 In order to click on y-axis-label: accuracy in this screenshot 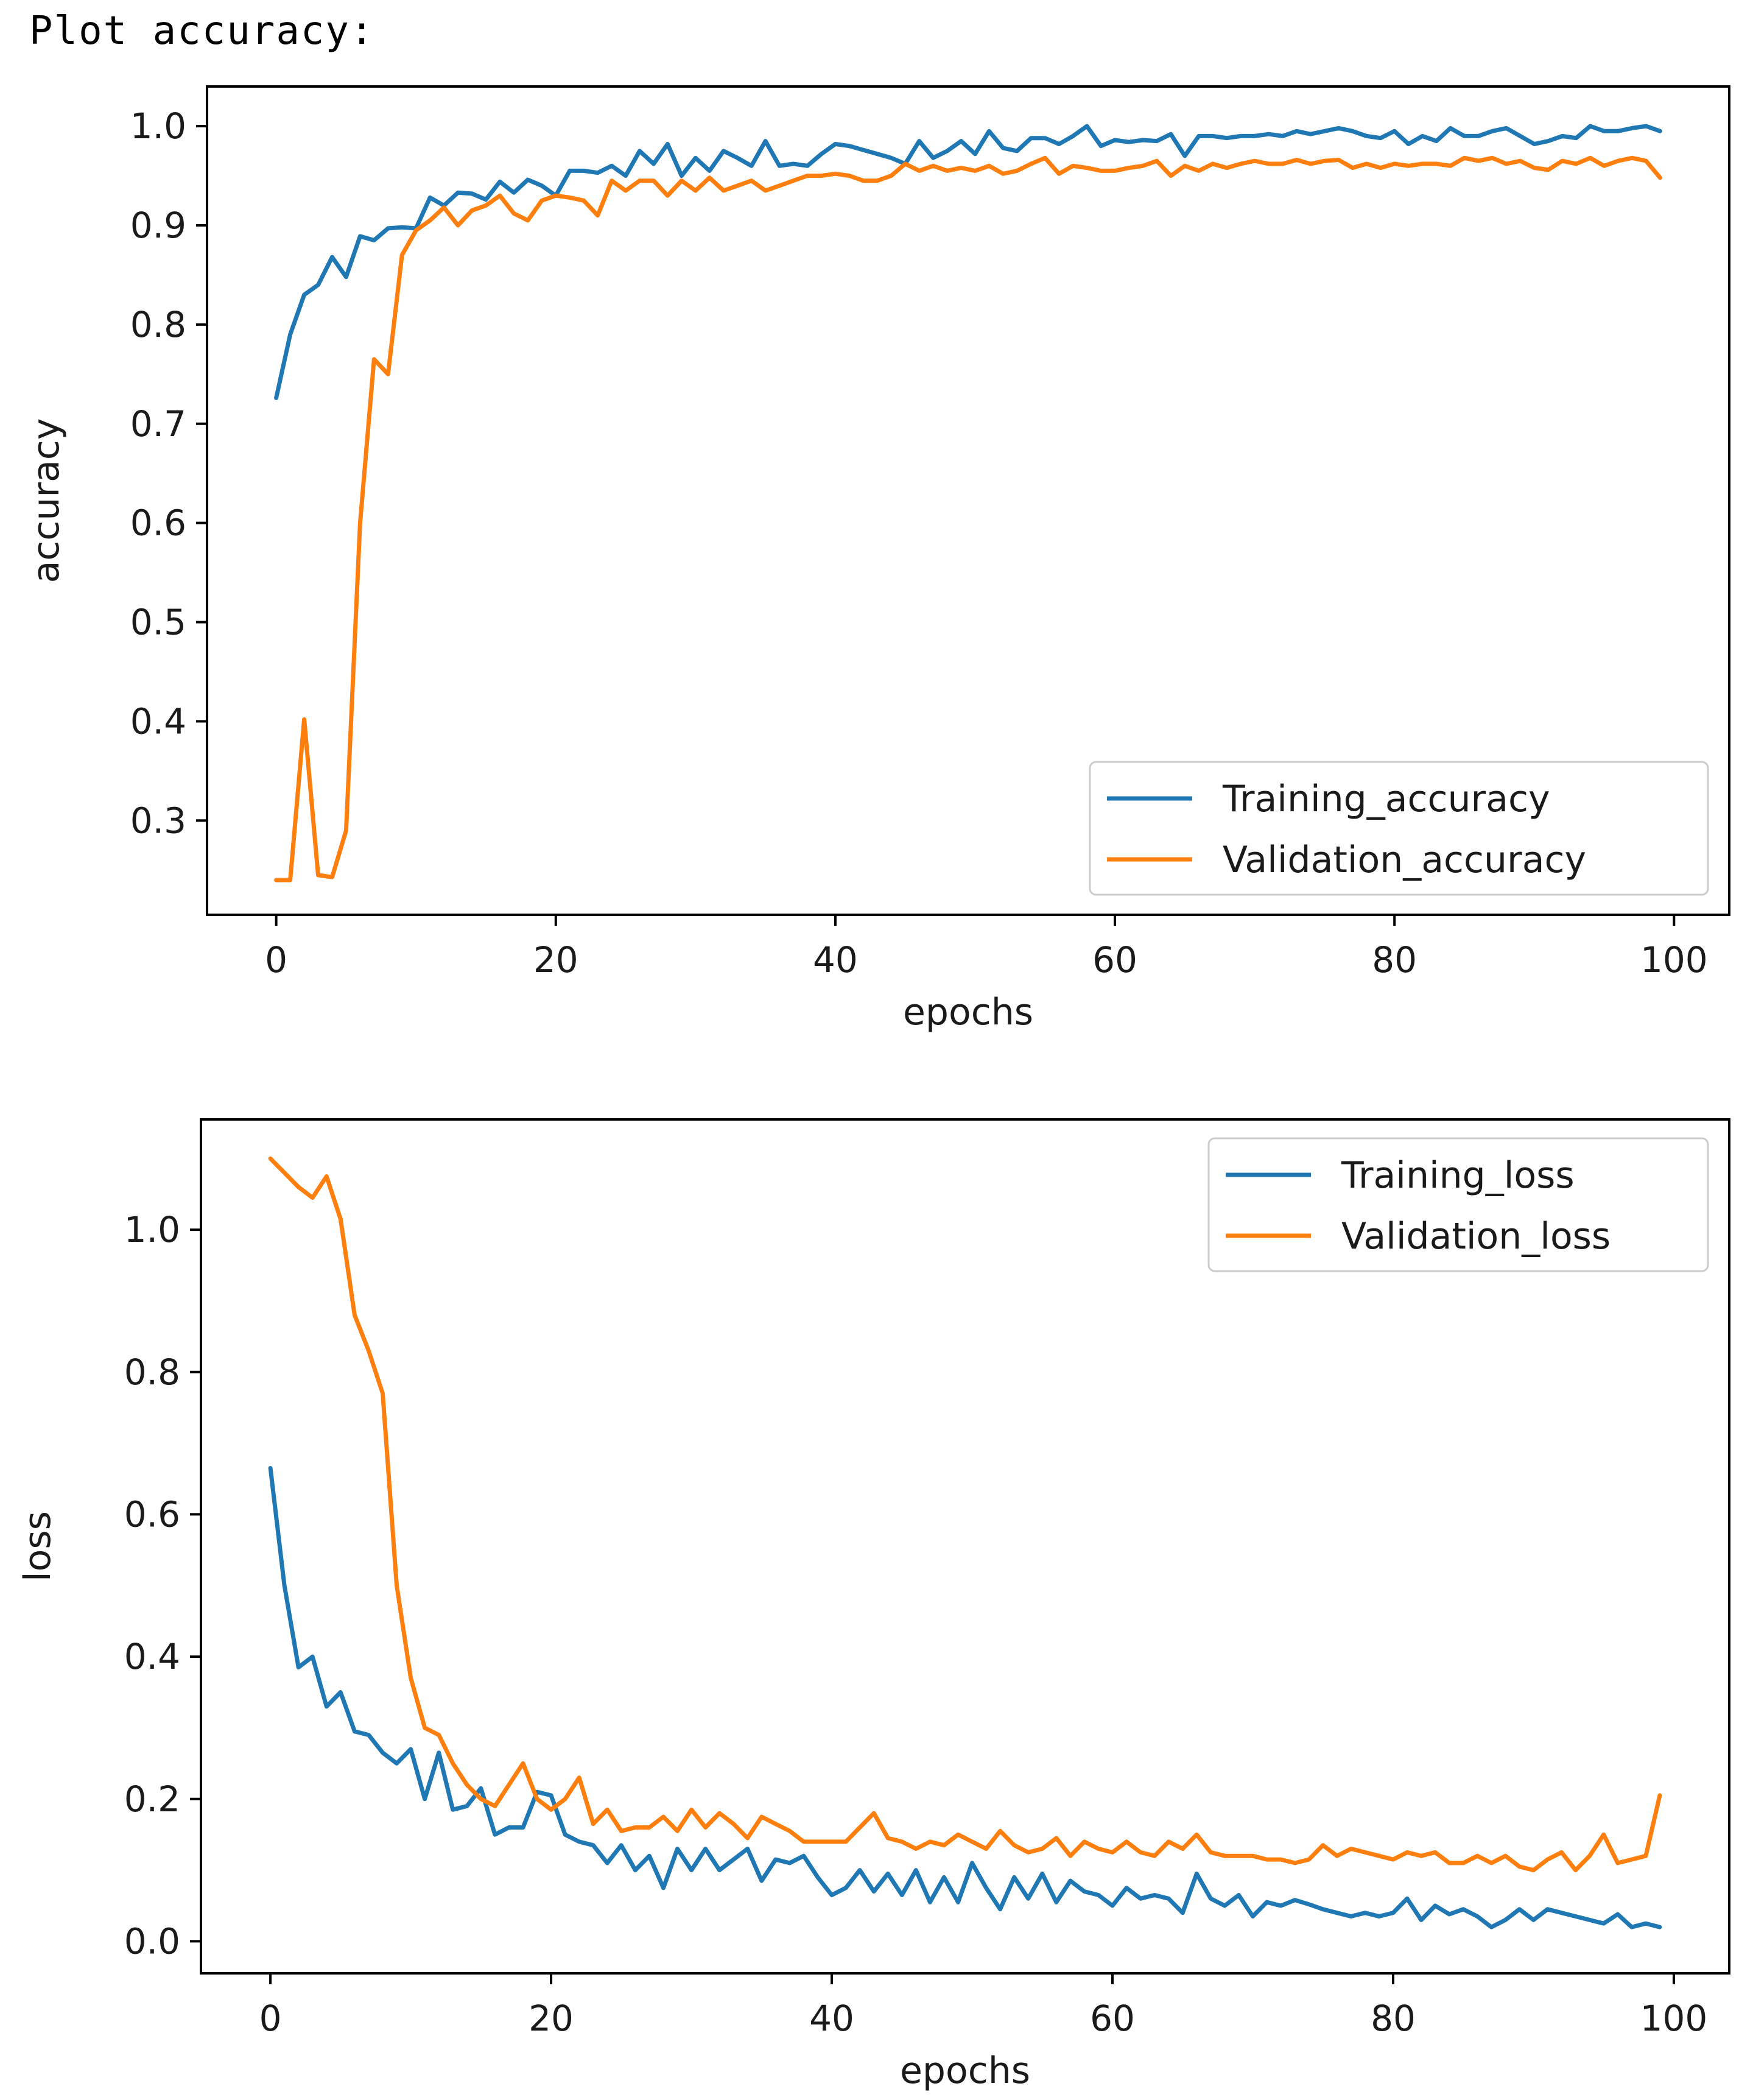, I will do `click(46, 501)`.